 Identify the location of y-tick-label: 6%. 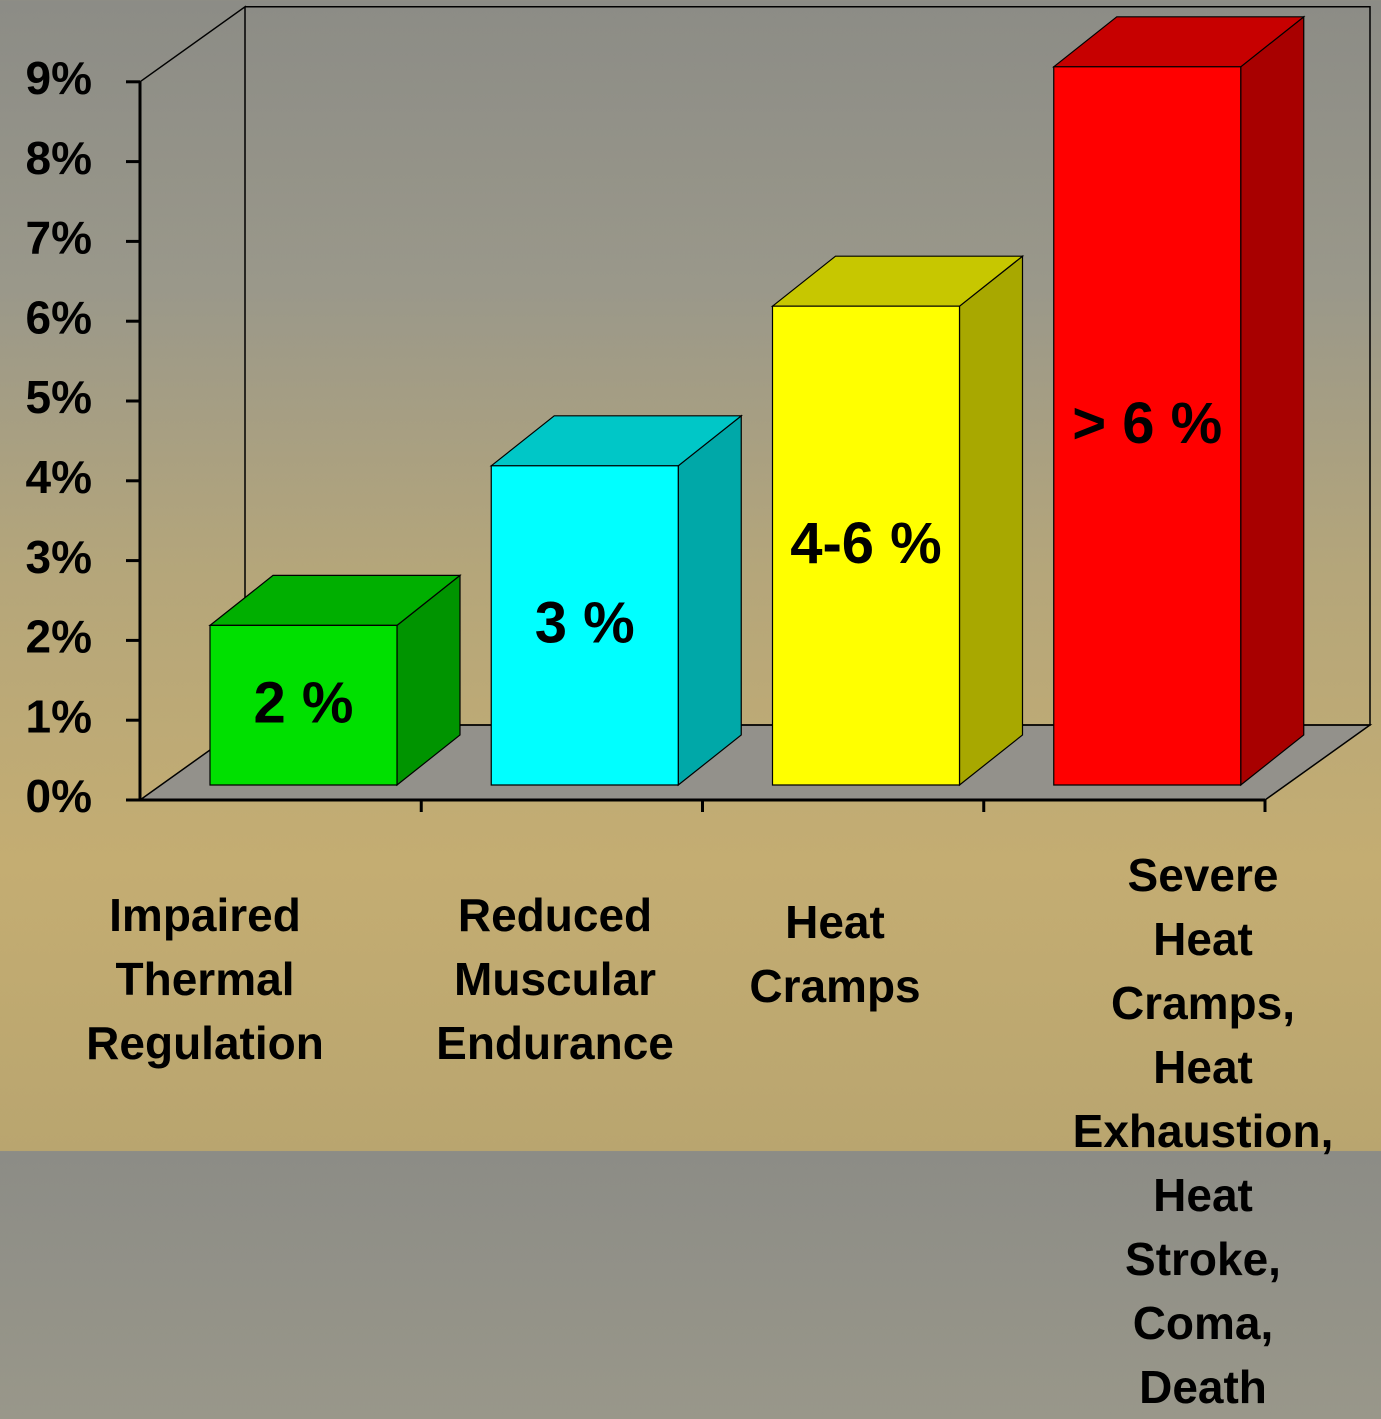
(59, 317).